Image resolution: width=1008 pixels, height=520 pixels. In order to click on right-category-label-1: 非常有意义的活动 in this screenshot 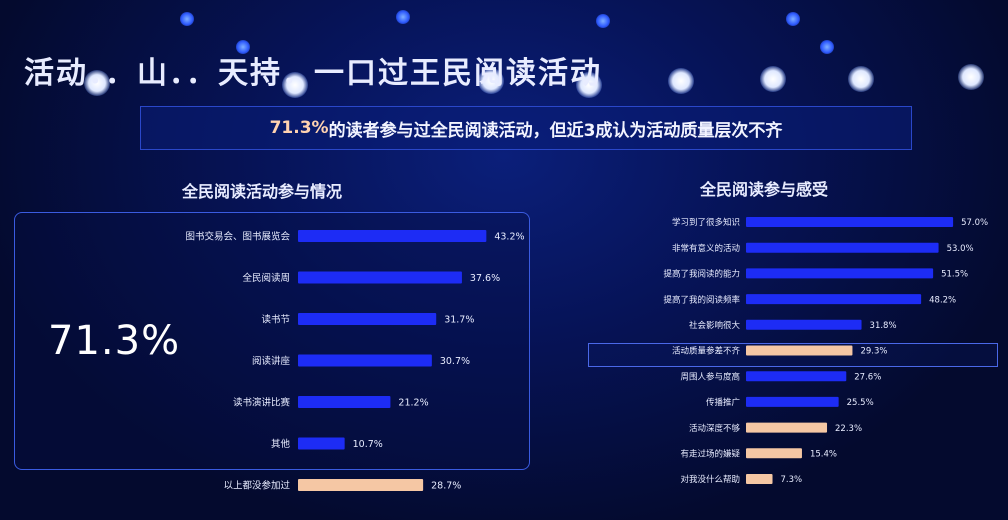, I will do `click(706, 248)`.